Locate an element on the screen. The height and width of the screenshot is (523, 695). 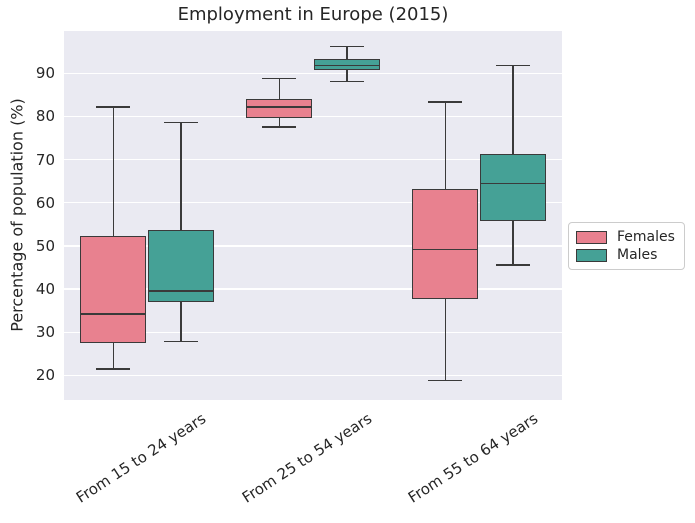
legend-item-males: Males is located at coordinates (627, 255).